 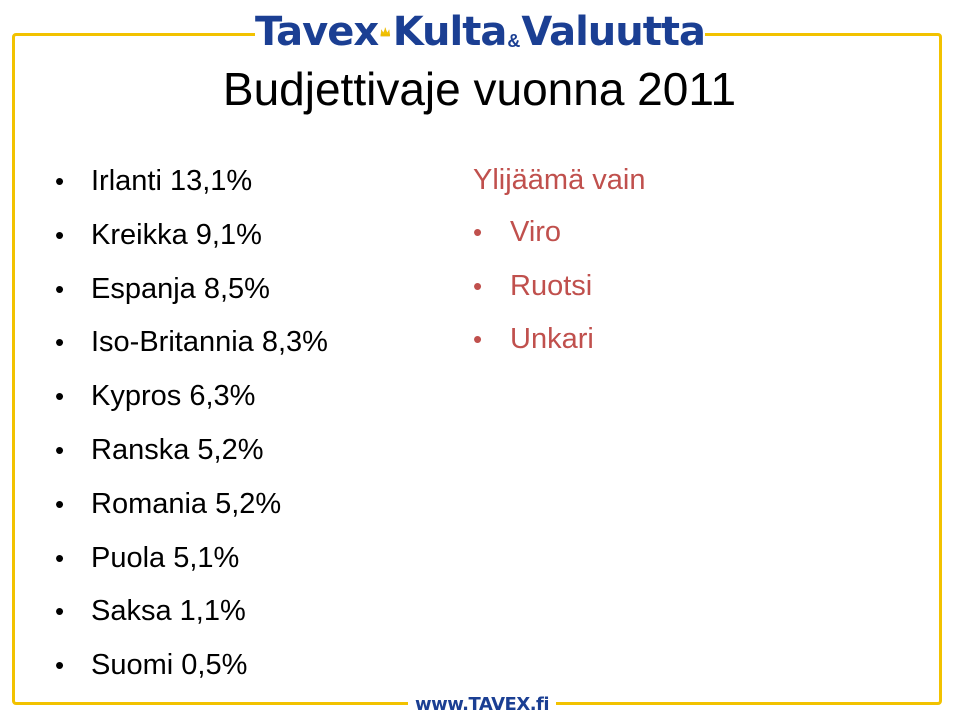 What do you see at coordinates (191, 236) in the screenshot?
I see `list-item: Kreikka 9,1%` at bounding box center [191, 236].